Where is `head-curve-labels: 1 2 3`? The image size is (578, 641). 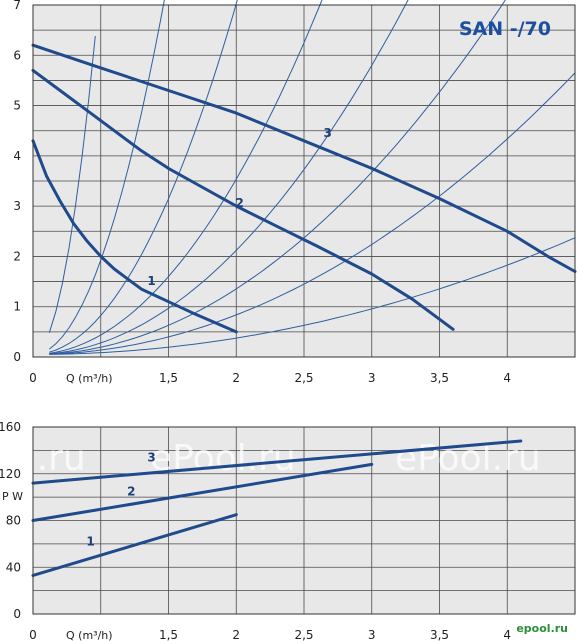 head-curve-labels: 1 2 3 is located at coordinates (239, 207).